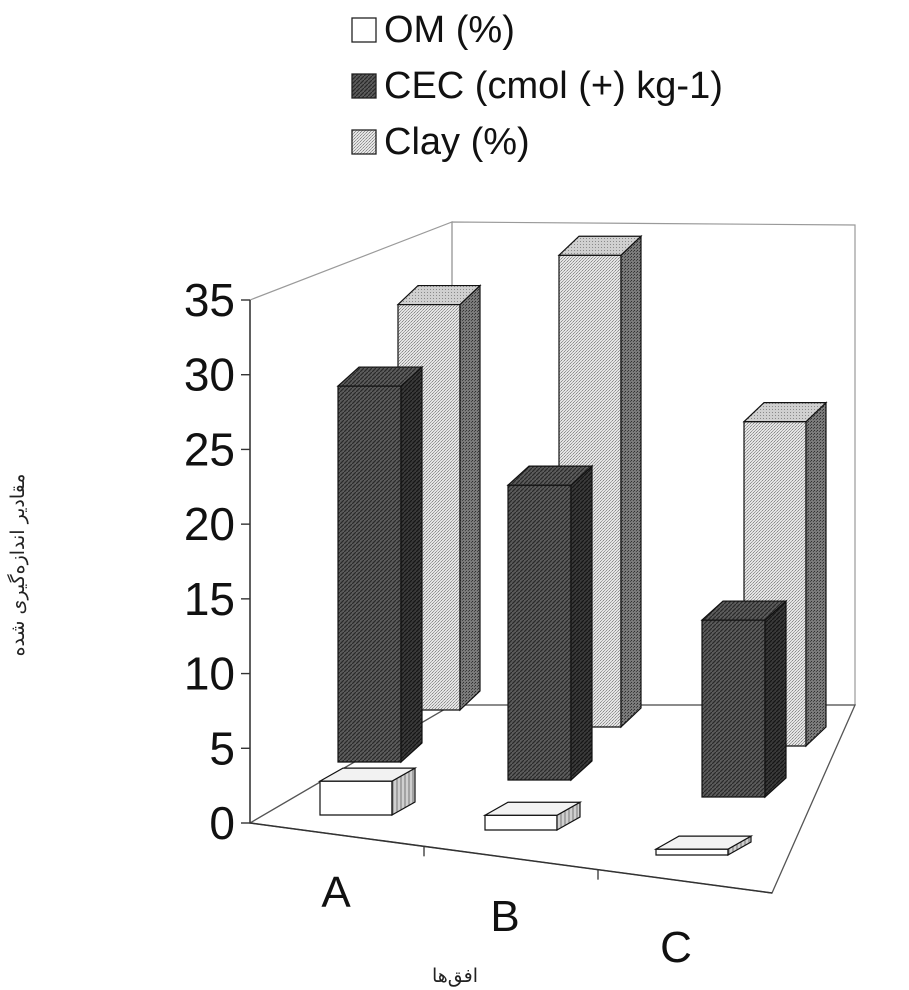  I want to click on y-axis: 0 5 10 15 20 25 30 35, so click(217, 561).